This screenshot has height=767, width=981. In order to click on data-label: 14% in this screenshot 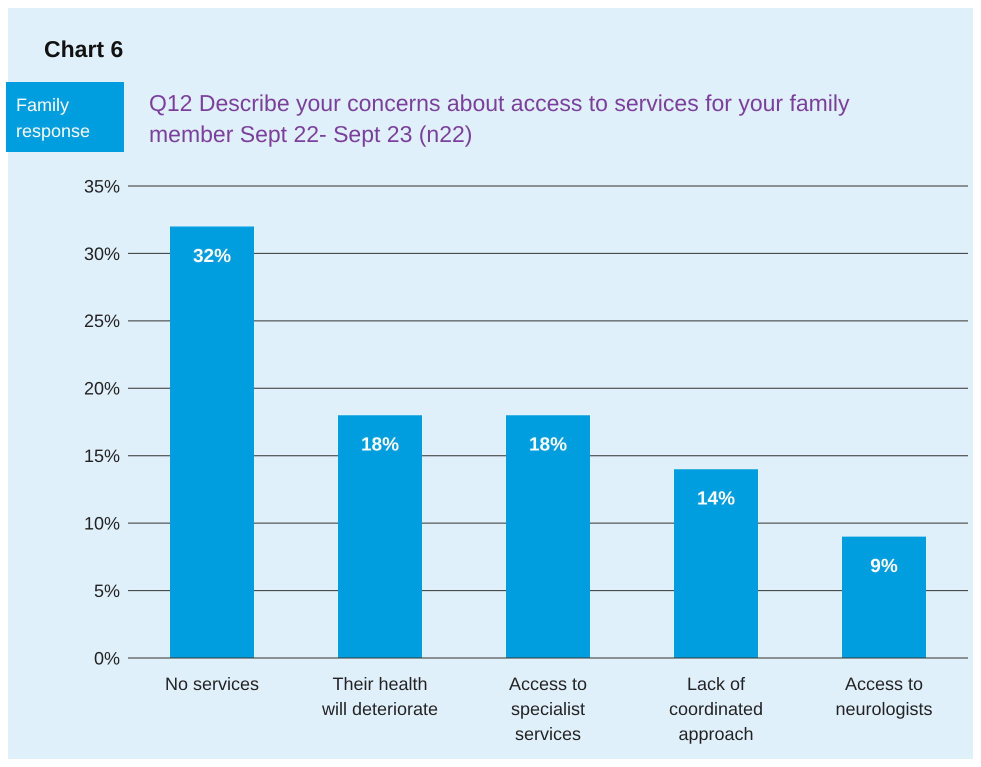, I will do `click(716, 499)`.